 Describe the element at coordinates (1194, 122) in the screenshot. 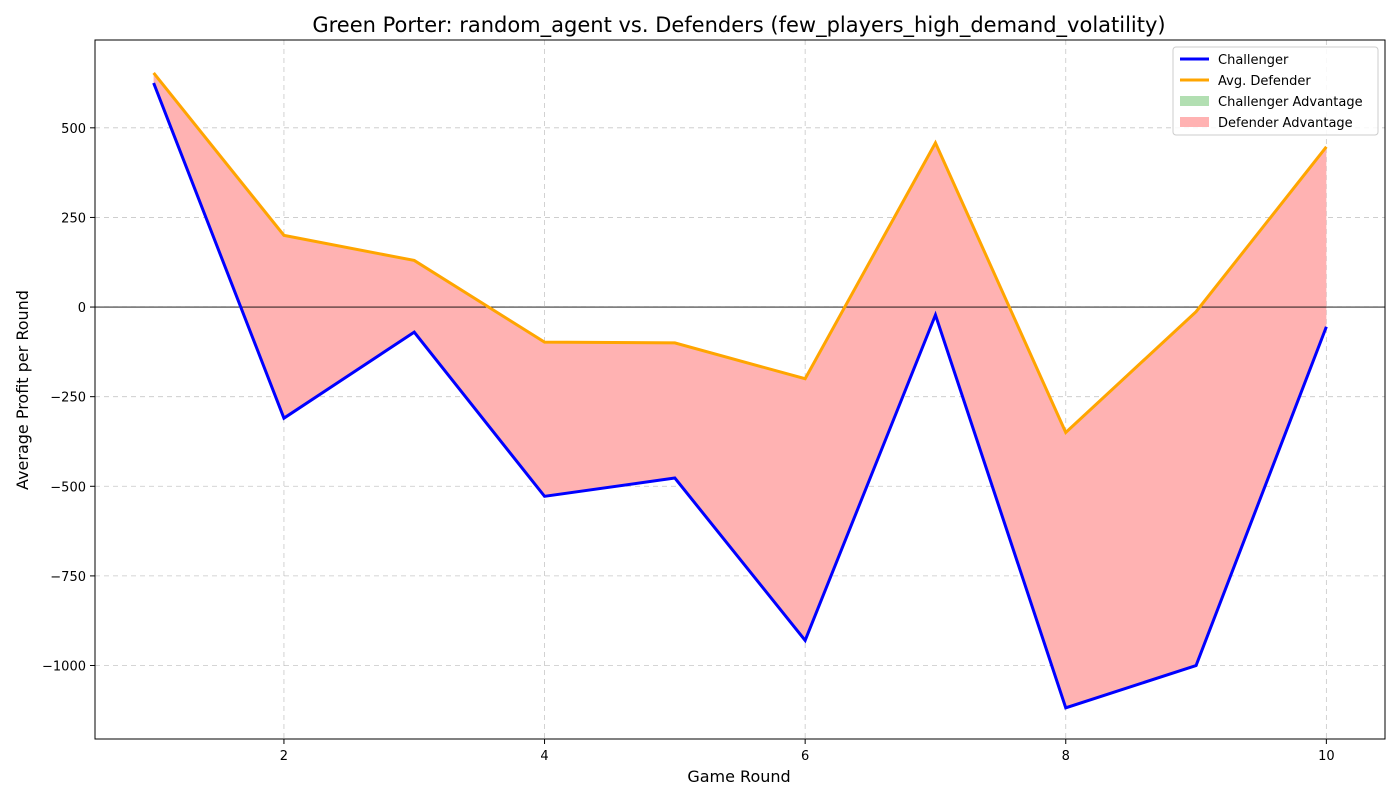

I see `legend-defender-advantage-swatch` at that location.